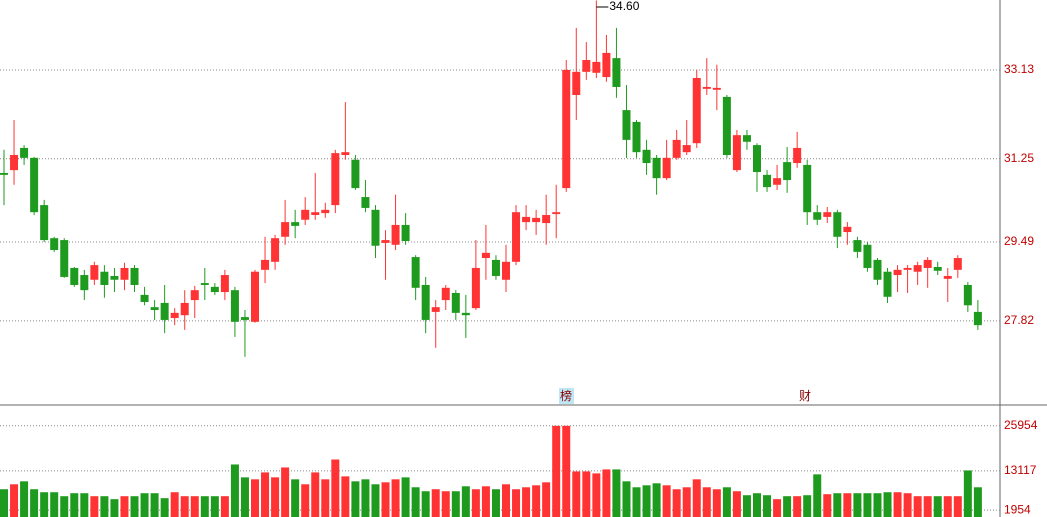  What do you see at coordinates (805, 396) in the screenshot?
I see `marker: 财` at bounding box center [805, 396].